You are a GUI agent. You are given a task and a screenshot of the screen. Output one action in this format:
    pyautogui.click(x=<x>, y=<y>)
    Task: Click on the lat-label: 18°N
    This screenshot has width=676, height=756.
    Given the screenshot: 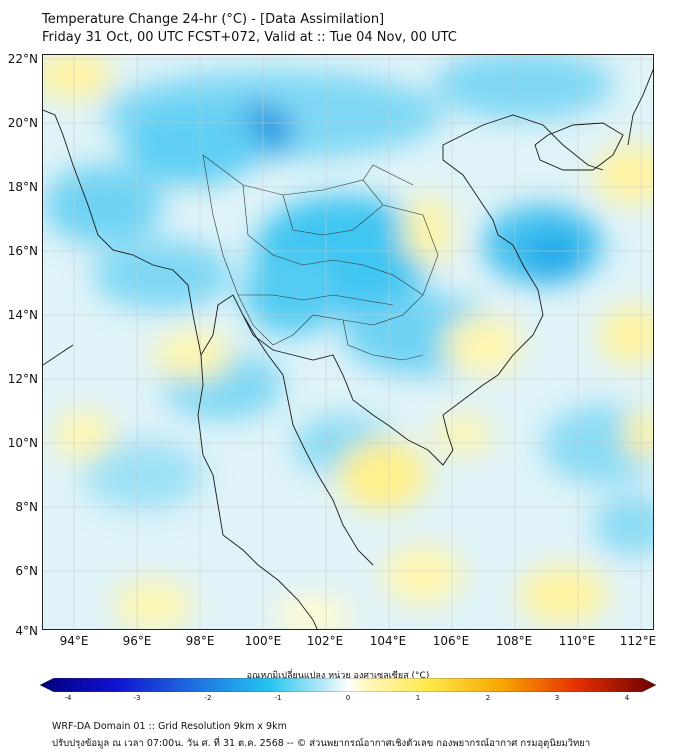 What is the action you would take?
    pyautogui.click(x=22, y=187)
    